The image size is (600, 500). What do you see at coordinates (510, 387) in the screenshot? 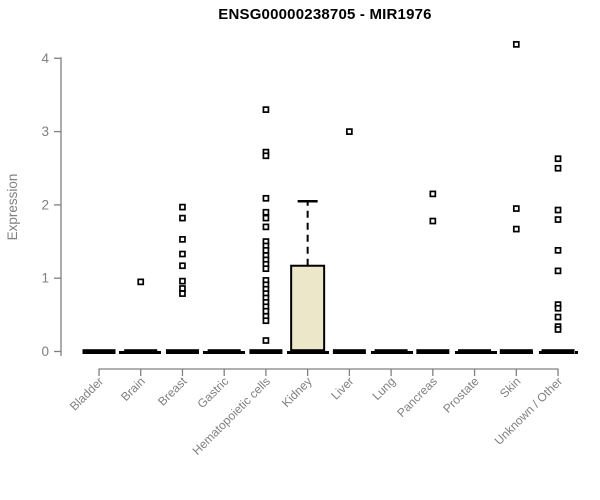
I see `x-category-label: Skin` at bounding box center [510, 387].